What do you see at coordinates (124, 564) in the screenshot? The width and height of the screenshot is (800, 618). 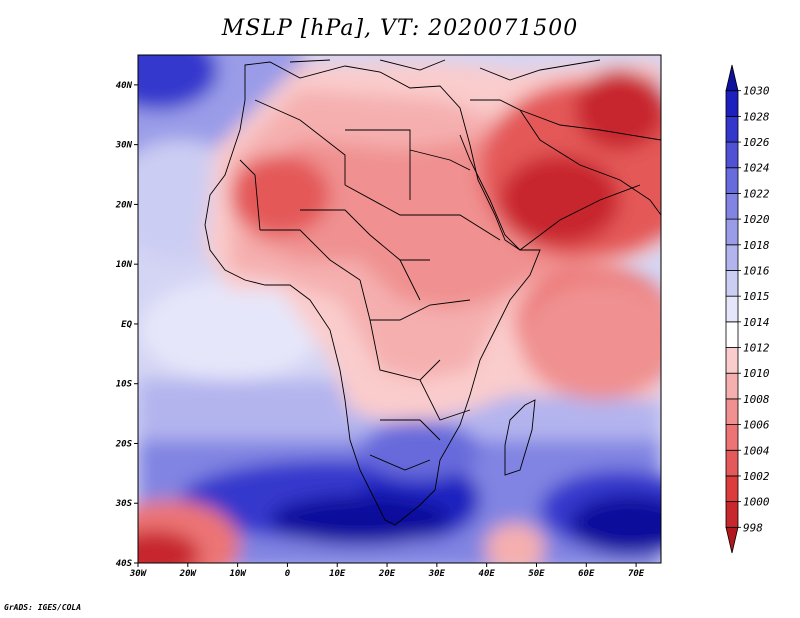 I see `lat-label: 40S` at bounding box center [124, 564].